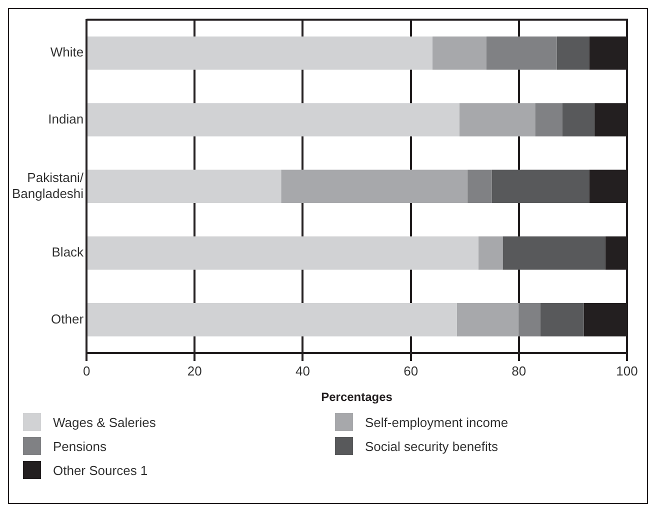 Image resolution: width=658 pixels, height=514 pixels. What do you see at coordinates (100, 470) in the screenshot?
I see `legend-label: Other Sources 1` at bounding box center [100, 470].